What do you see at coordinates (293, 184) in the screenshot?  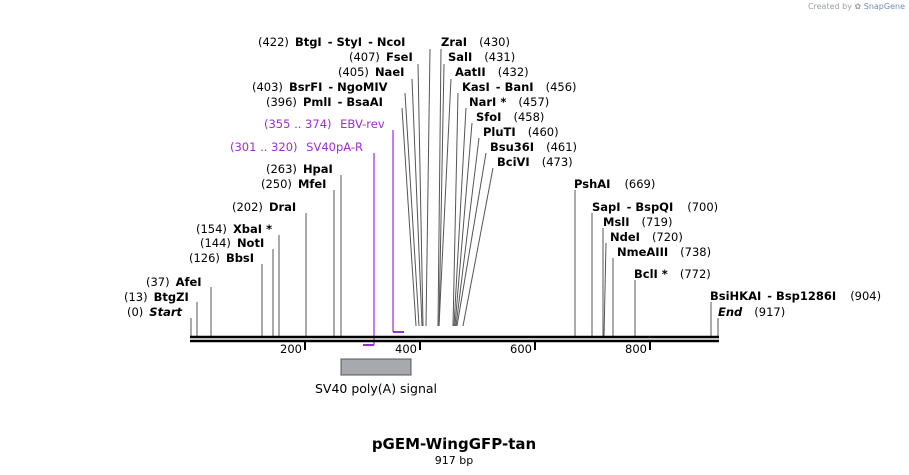 I see `enzyme-site: (250) MfeI` at bounding box center [293, 184].